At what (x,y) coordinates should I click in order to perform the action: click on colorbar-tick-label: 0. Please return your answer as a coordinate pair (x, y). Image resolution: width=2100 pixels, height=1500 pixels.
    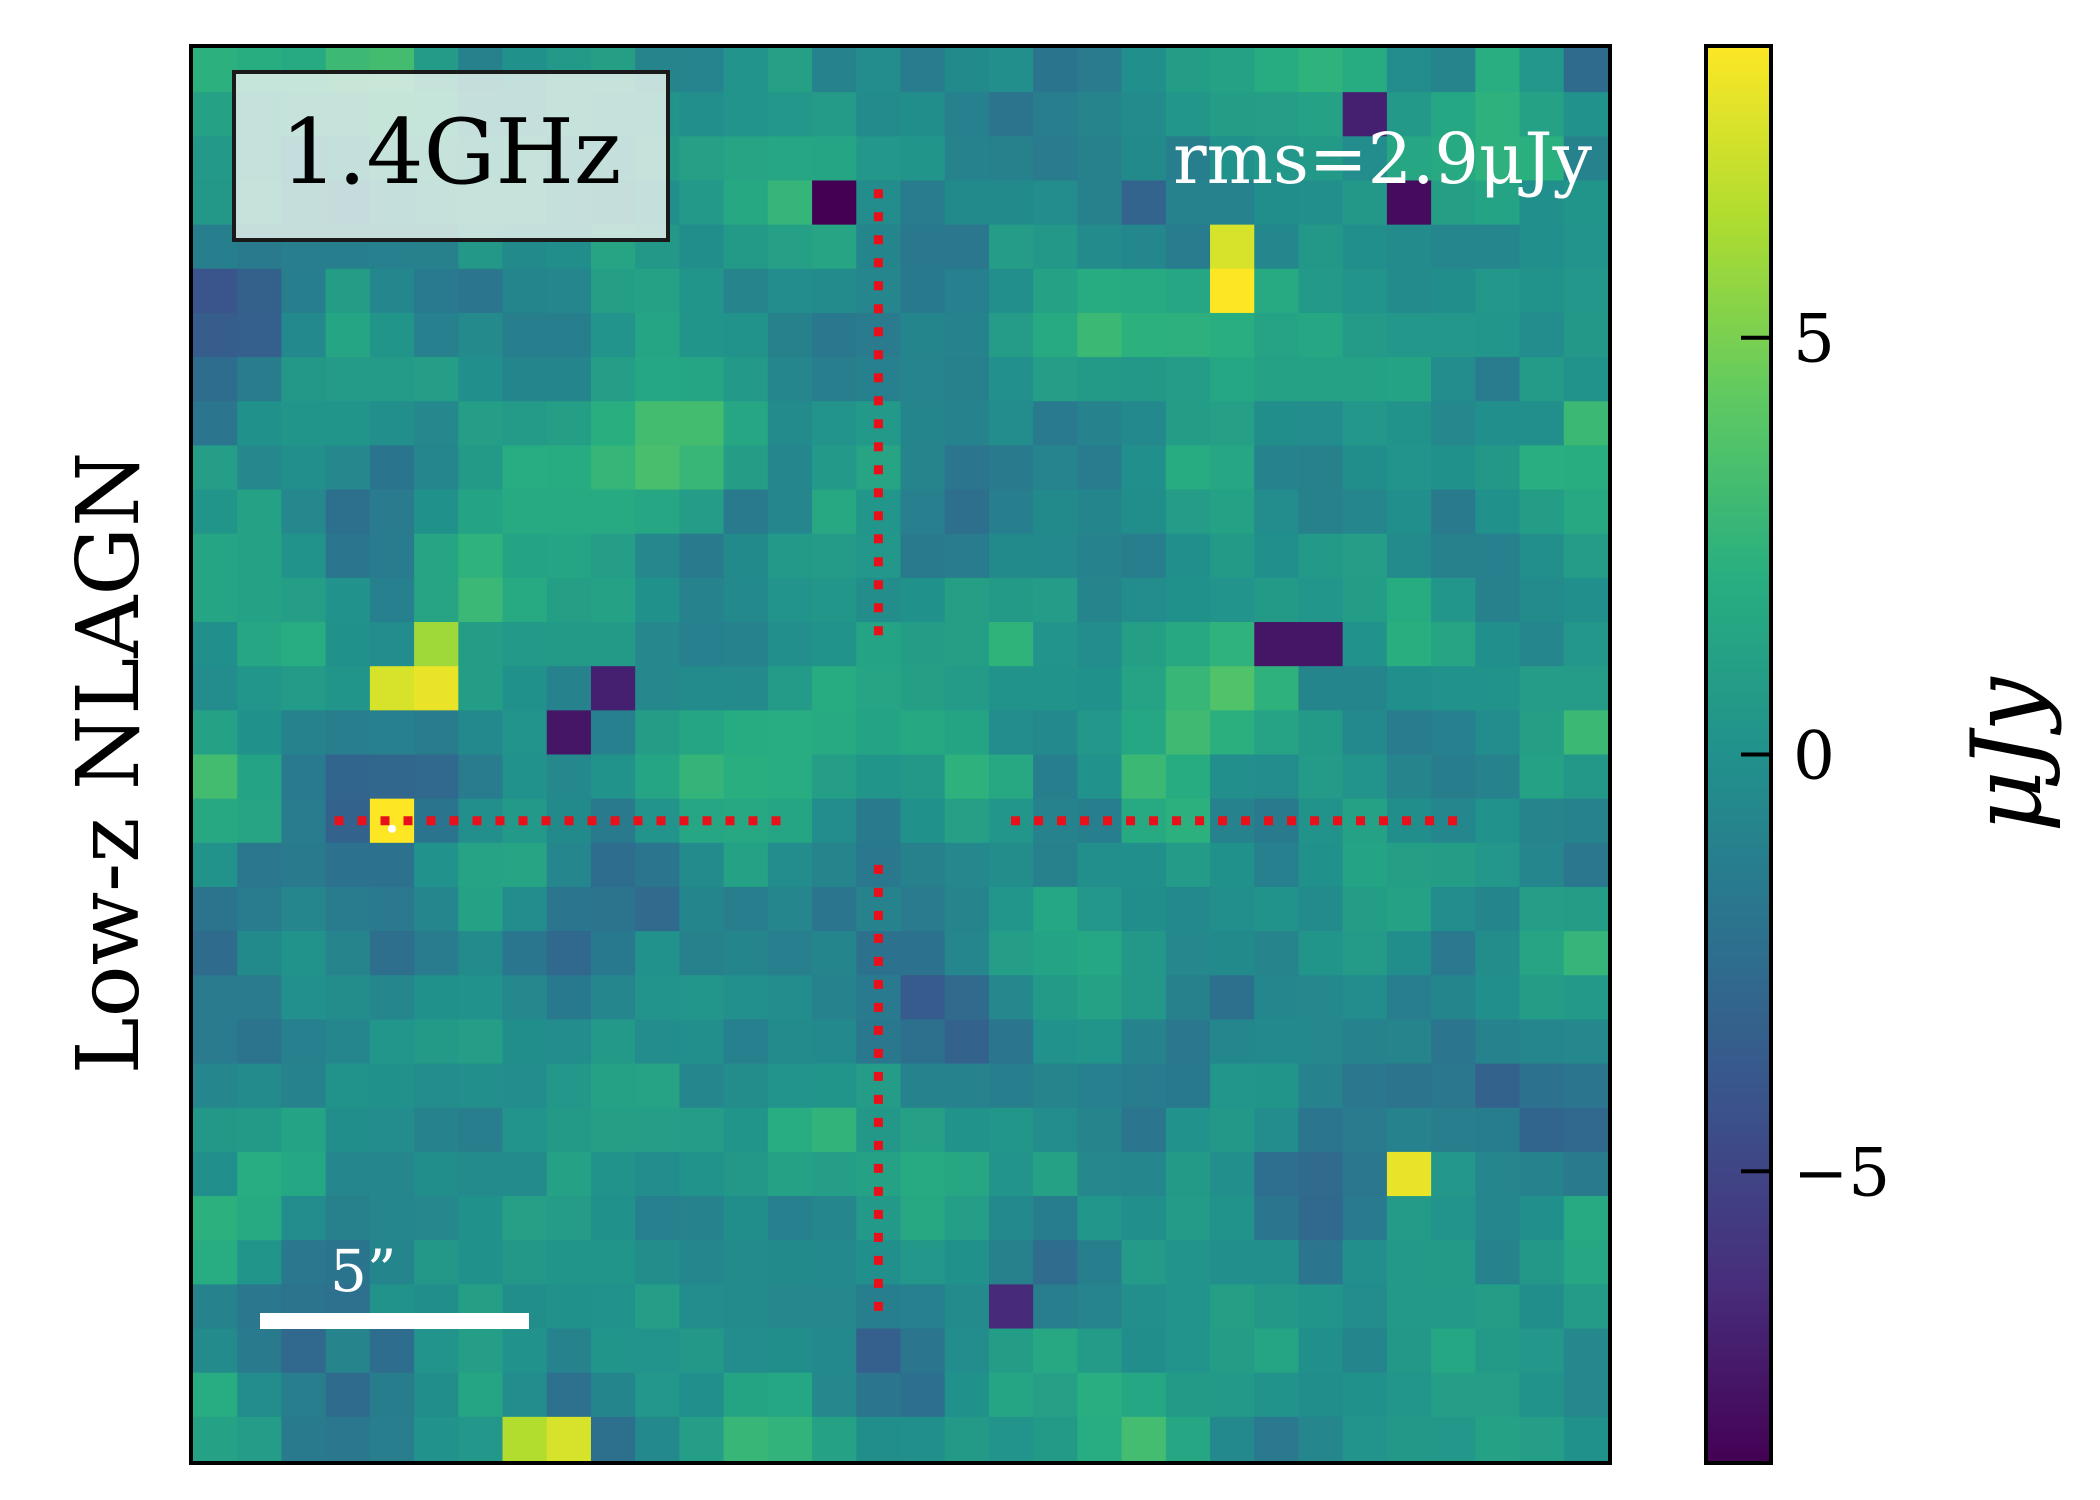
    Looking at the image, I should click on (1814, 756).